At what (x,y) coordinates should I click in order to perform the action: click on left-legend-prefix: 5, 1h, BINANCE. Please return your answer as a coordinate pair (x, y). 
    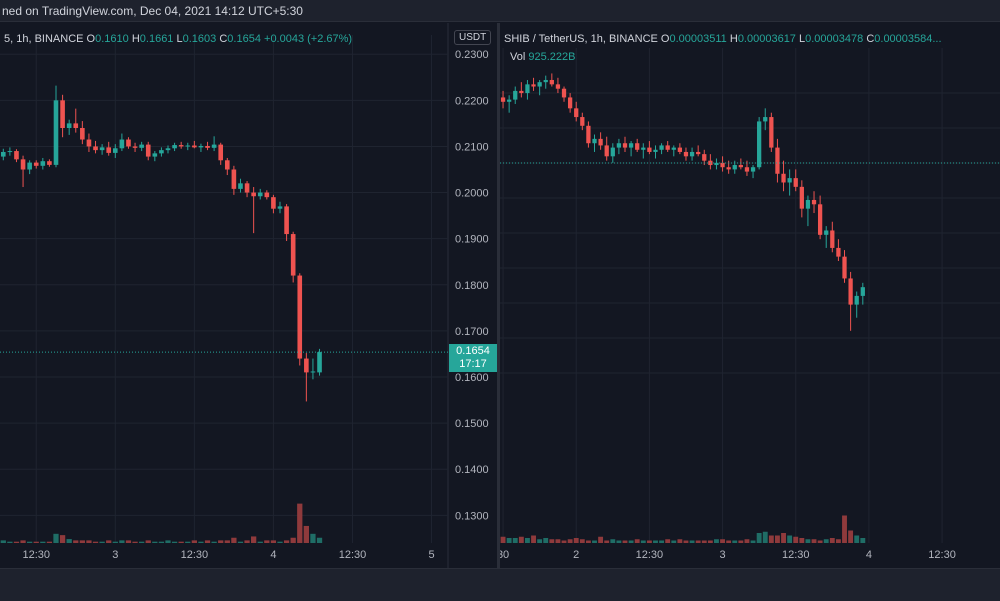
    Looking at the image, I should click on (44, 39).